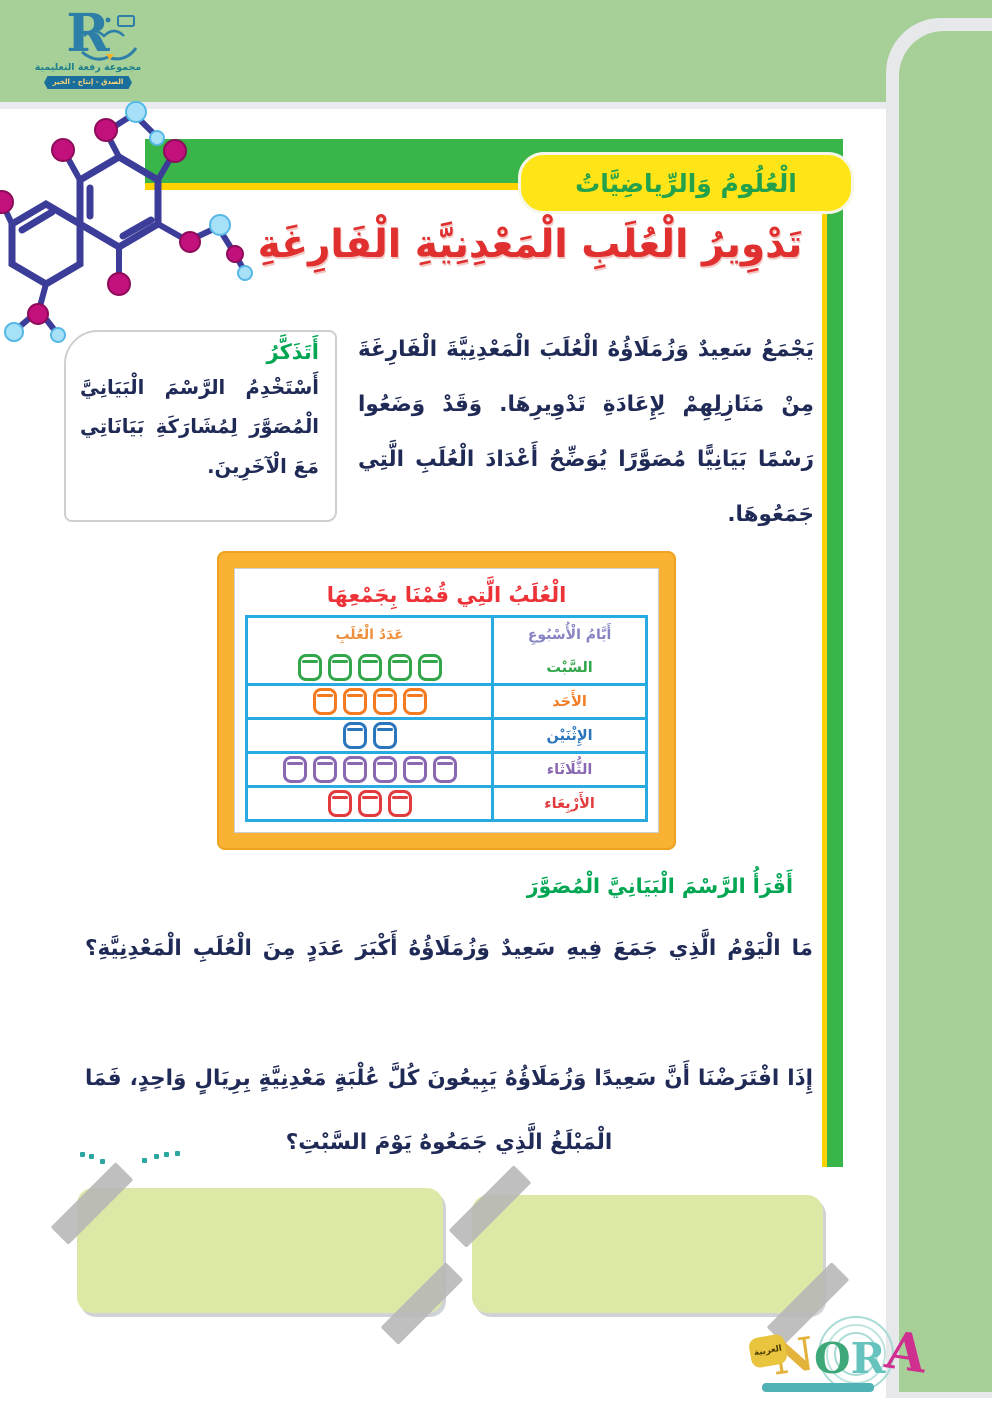 The width and height of the screenshot is (992, 1404). Describe the element at coordinates (293, 352) in the screenshot. I see `remember-heading: أَتَذَكَّرُ` at that location.